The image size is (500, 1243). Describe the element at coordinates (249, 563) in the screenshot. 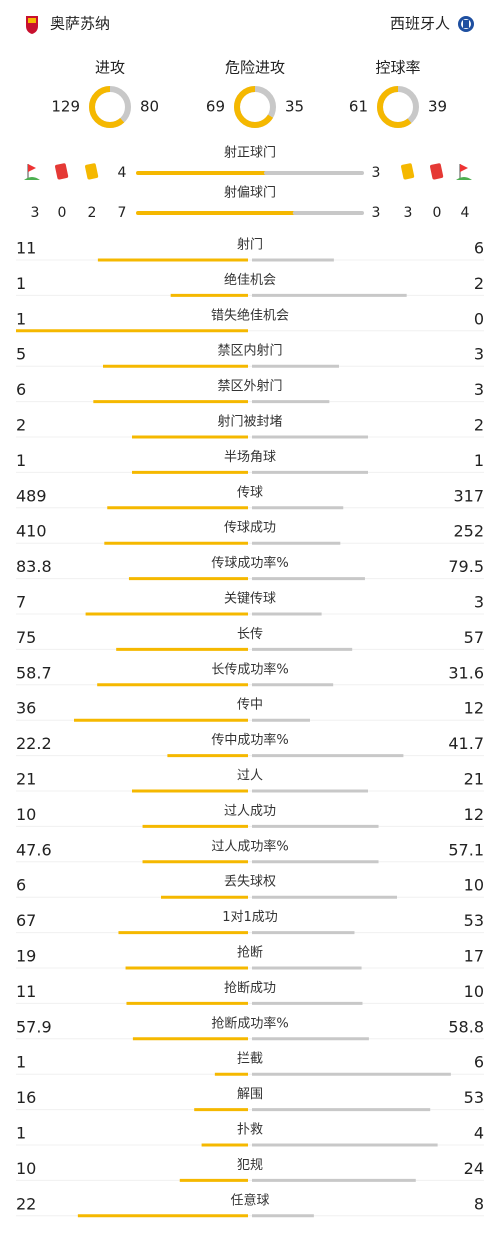

I see `stat-label: 传球成功率%` at that location.